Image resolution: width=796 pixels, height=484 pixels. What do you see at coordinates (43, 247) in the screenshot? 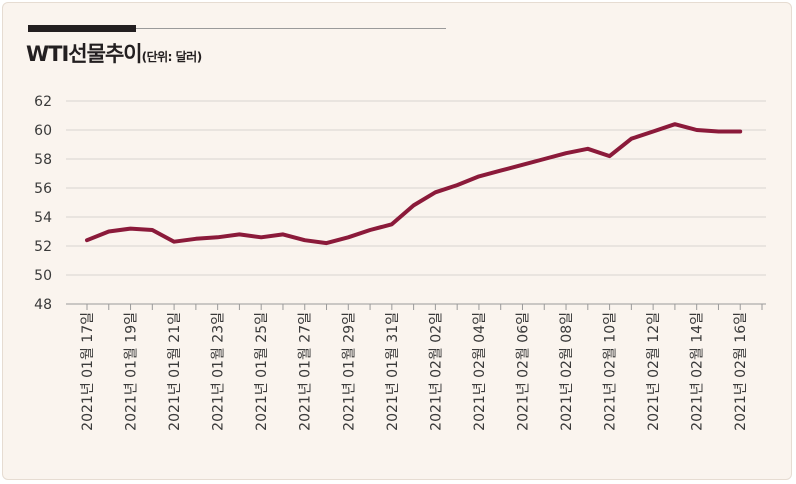
I see `y-tick-label: 52` at bounding box center [43, 247].